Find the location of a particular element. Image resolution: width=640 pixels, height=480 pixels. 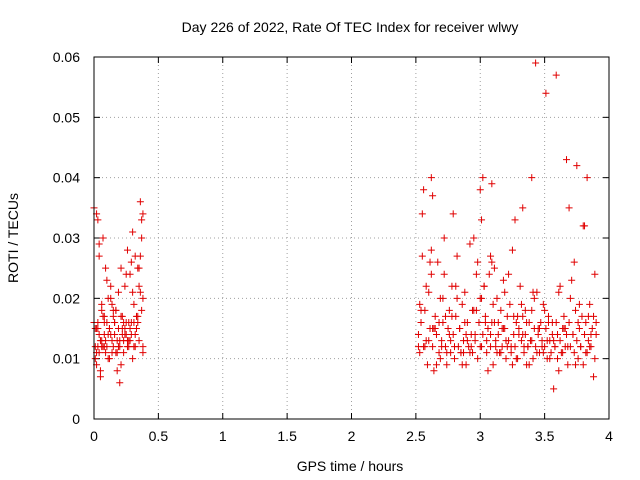

y-tick-label: 0.02 is located at coordinates (66, 298).